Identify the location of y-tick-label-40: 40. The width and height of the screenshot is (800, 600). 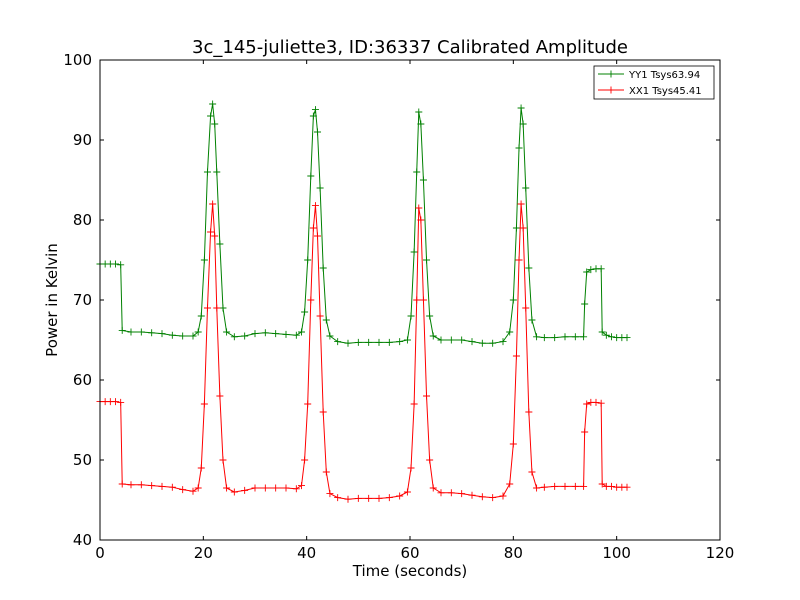
(82, 540).